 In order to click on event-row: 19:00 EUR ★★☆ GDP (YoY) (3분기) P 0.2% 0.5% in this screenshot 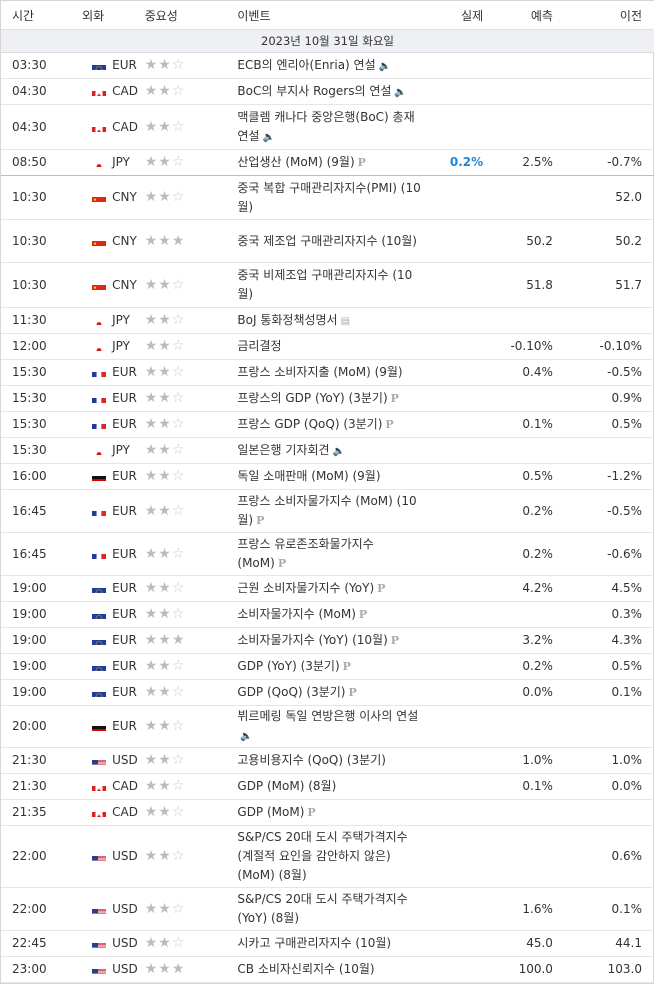, I will do `click(327, 666)`.